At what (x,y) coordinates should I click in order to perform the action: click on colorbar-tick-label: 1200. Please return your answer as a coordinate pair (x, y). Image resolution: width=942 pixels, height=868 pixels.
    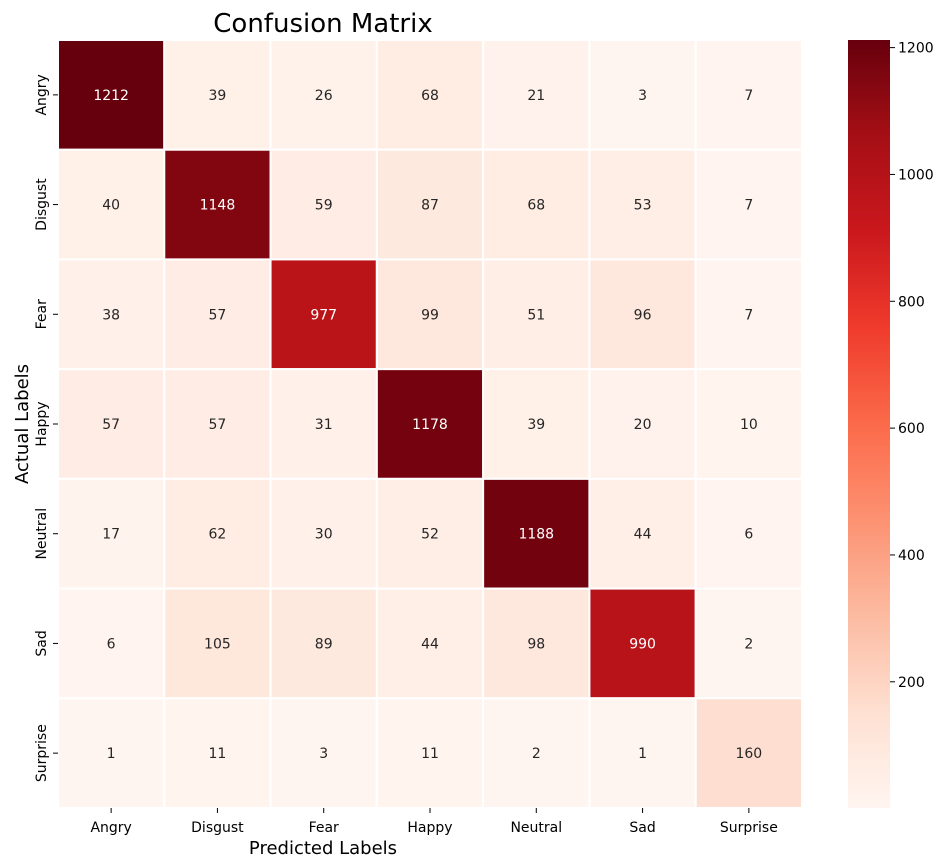
    Looking at the image, I should click on (916, 49).